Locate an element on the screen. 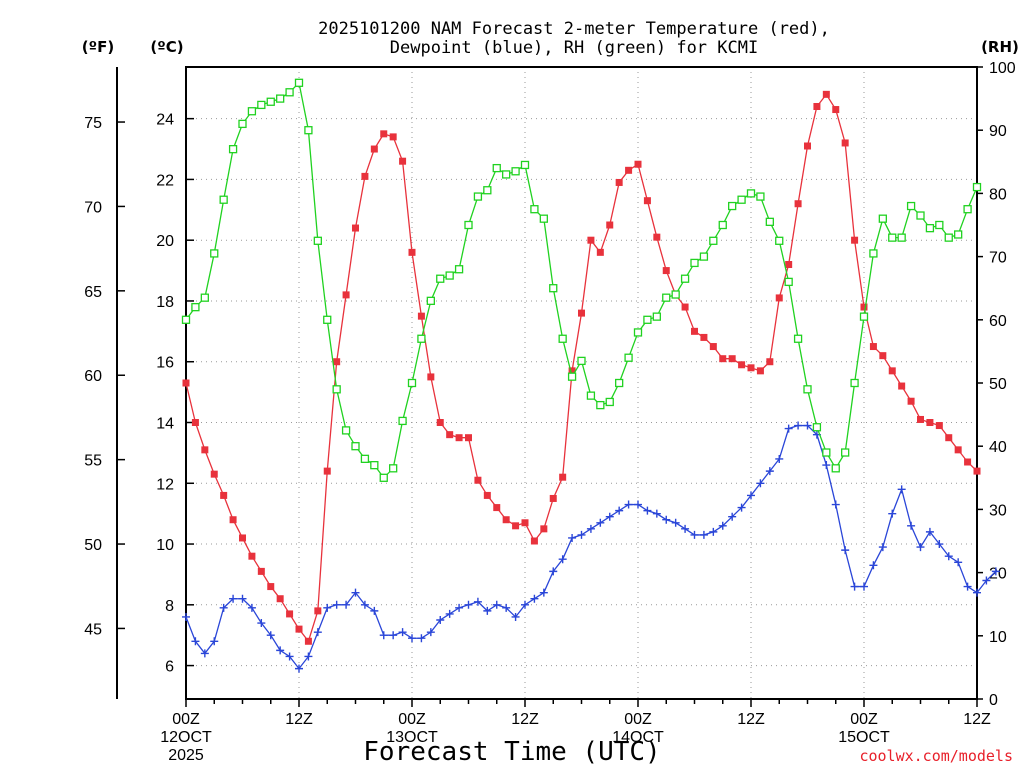 This screenshot has height=768, width=1024. rh-tick-label: 100 is located at coordinates (1002, 68).